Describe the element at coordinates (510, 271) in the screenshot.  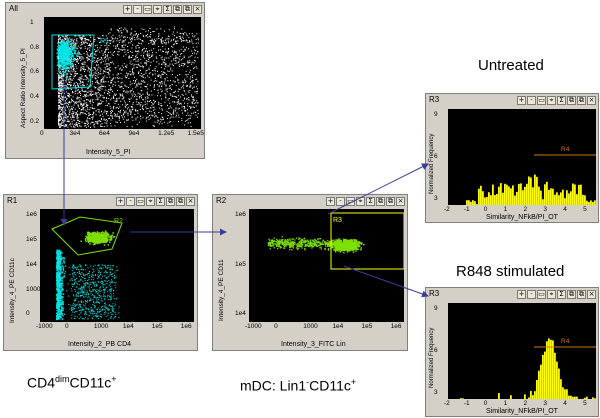
I see `r848-label: R848 stimulated` at that location.